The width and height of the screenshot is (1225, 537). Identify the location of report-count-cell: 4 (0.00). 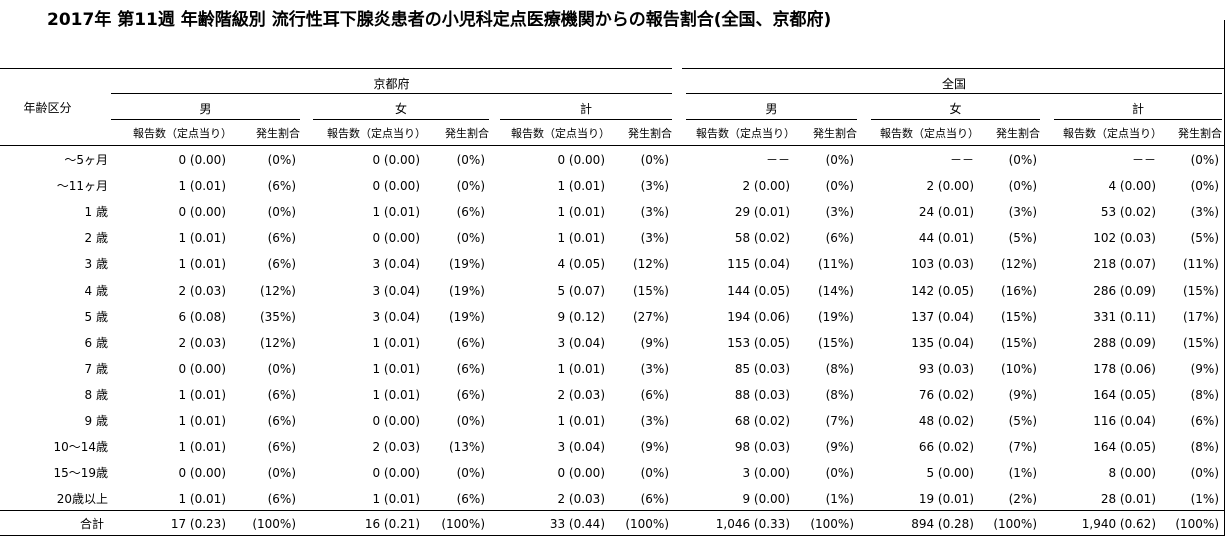
(1132, 186).